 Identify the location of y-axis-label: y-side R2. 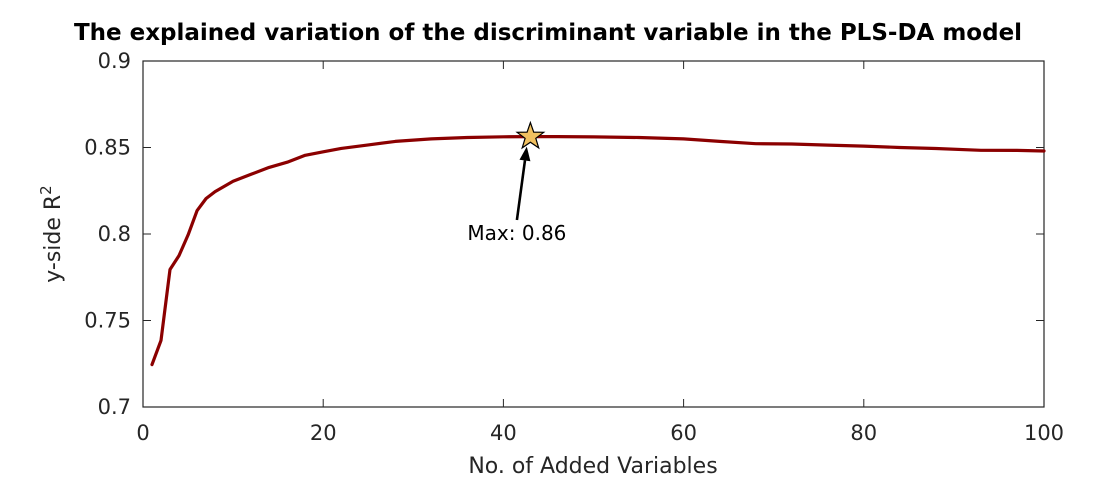
(51, 233).